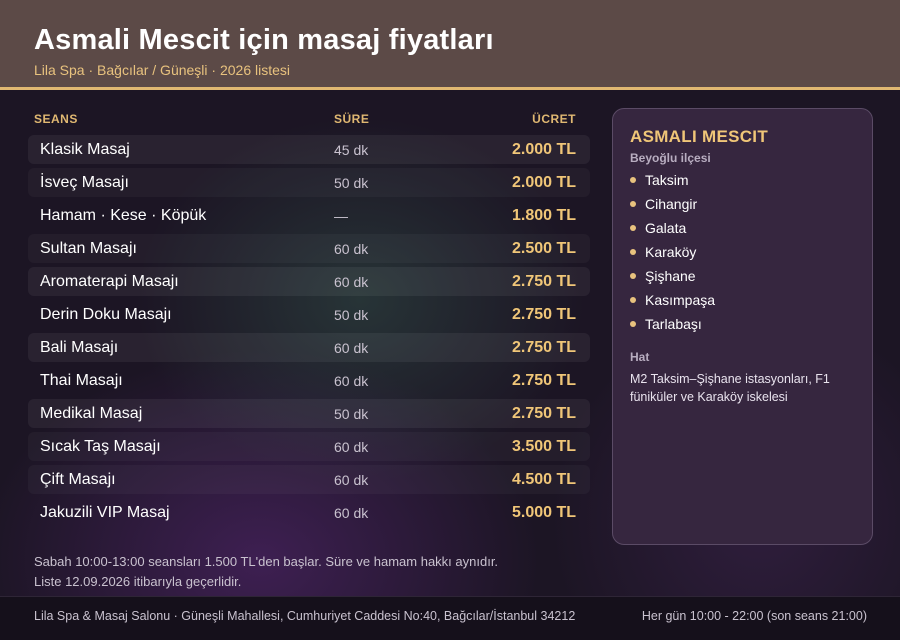 The width and height of the screenshot is (900, 640). Describe the element at coordinates (78, 479) in the screenshot. I see `service-name: Çift Masajı` at that location.